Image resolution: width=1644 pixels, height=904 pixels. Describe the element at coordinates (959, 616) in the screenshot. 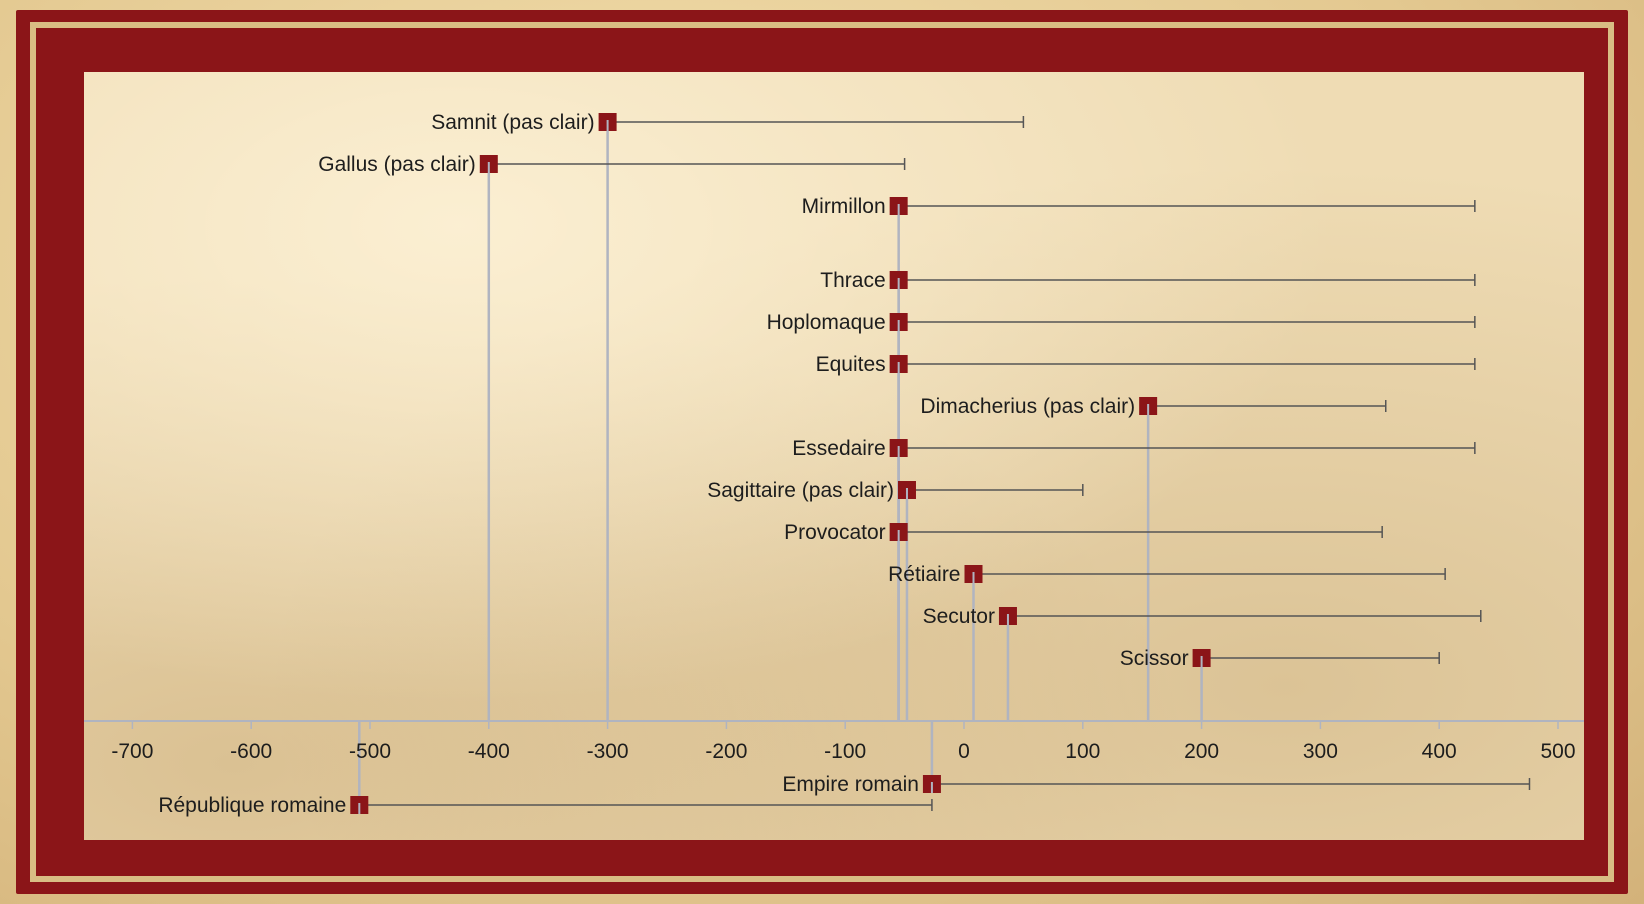

I see `gladiator-label: Secutor` at that location.